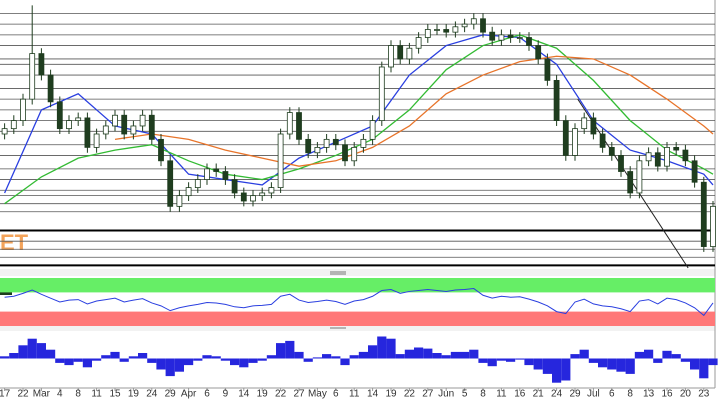 The width and height of the screenshot is (727, 400). Describe the element at coordinates (152, 394) in the screenshot. I see `x-tick-label: 24` at that location.